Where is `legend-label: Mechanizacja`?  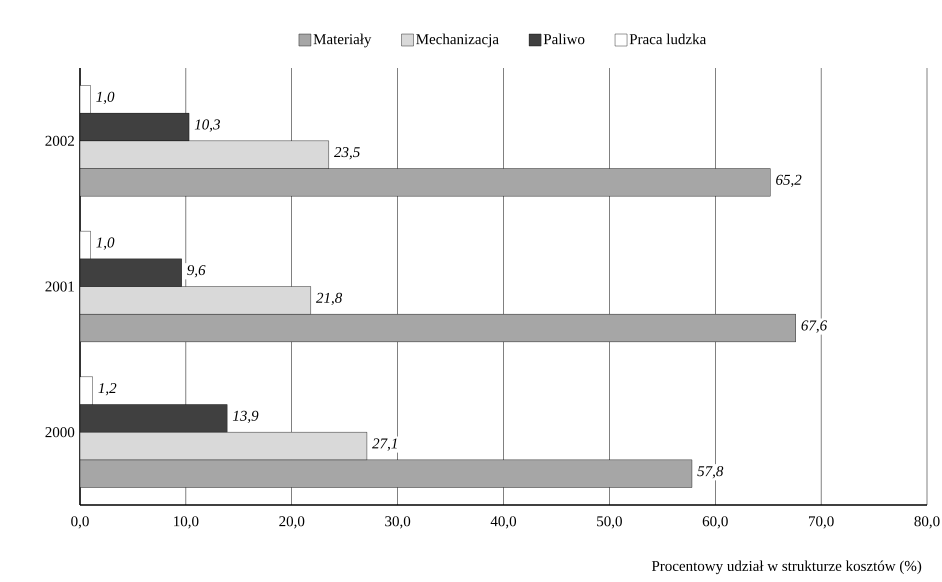 legend-label: Mechanizacja is located at coordinates (457, 41).